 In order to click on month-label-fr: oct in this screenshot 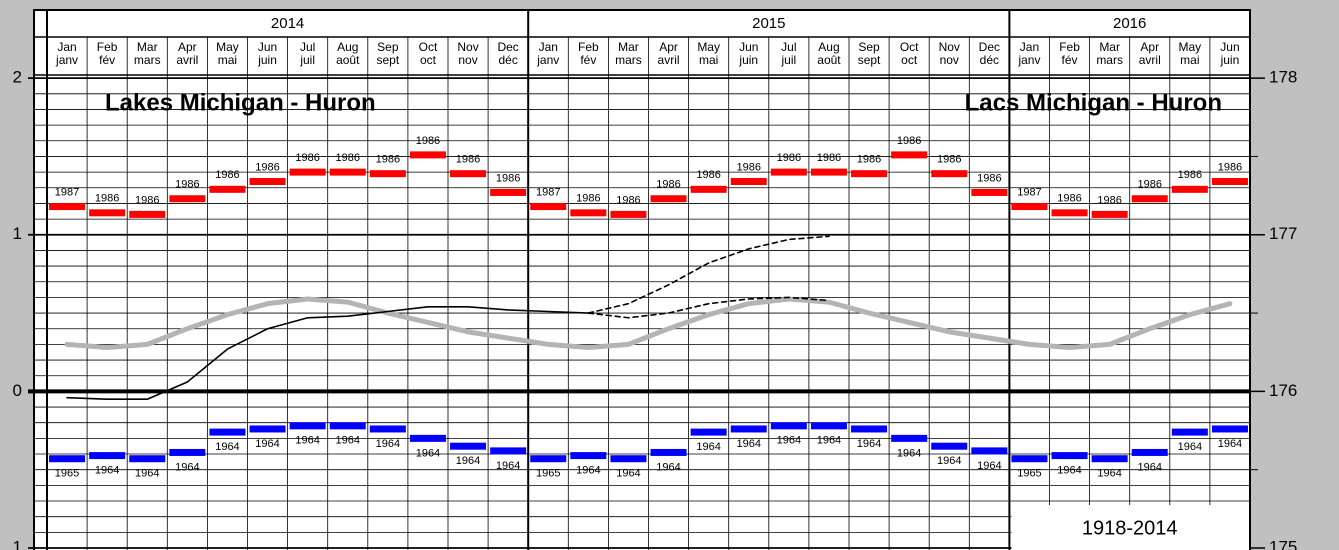, I will do `click(909, 60)`.